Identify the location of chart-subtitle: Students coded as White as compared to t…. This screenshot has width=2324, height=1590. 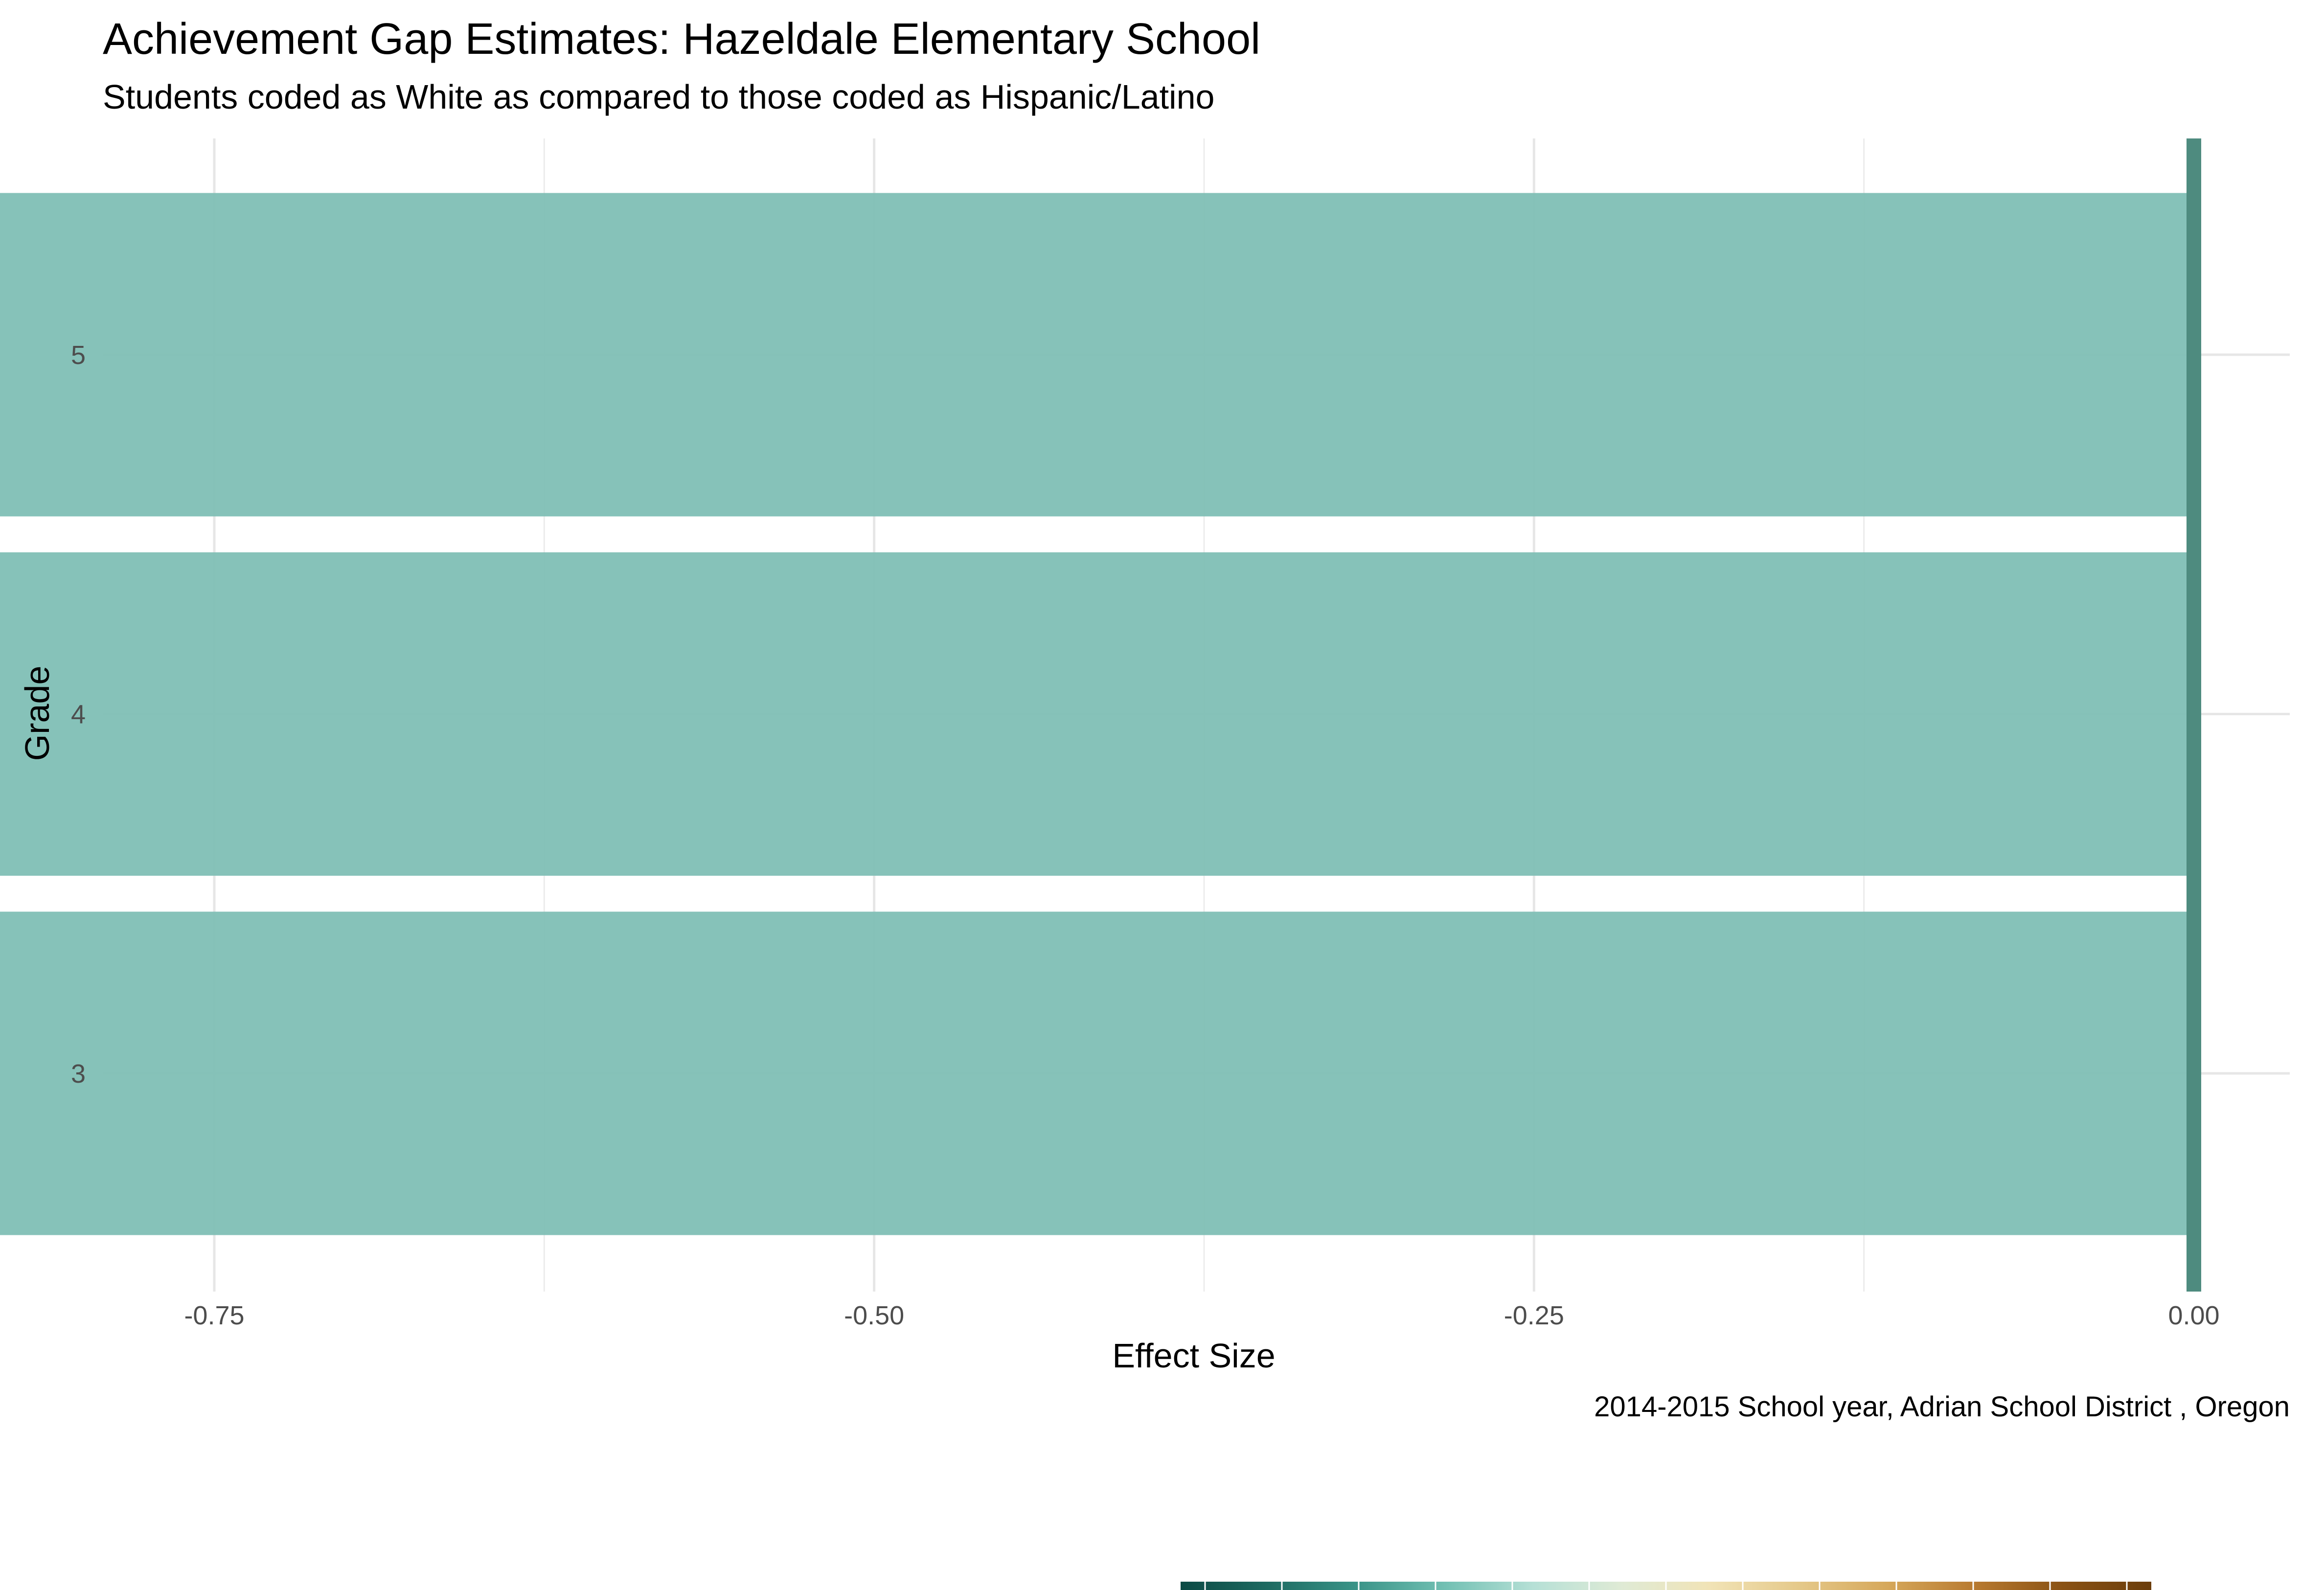
(658, 97).